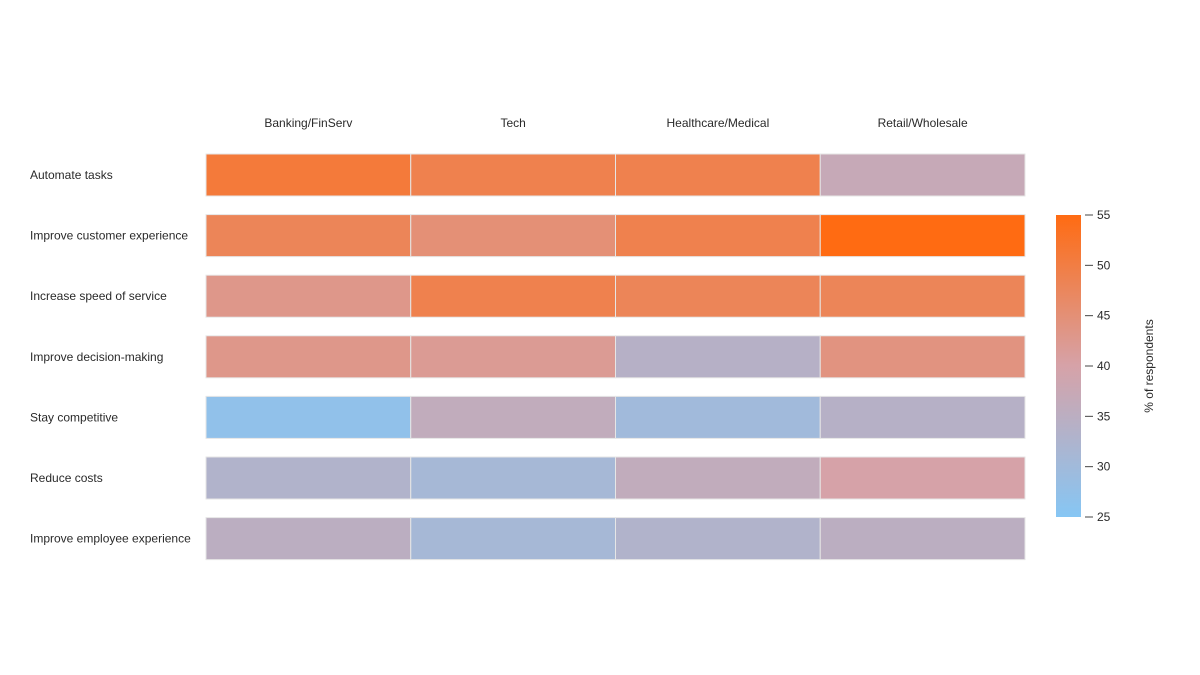 Image resolution: width=1200 pixels, height=675 pixels. What do you see at coordinates (1104, 467) in the screenshot?
I see `colorbar-tick-label: 30` at bounding box center [1104, 467].